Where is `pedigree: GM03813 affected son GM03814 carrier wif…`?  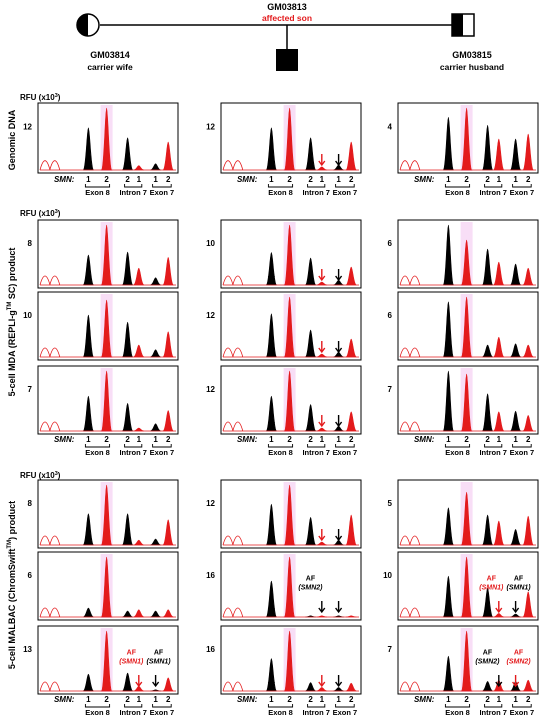
pedigree: GM03813 affected son GM03814 carrier wif… is located at coordinates (290, 37).